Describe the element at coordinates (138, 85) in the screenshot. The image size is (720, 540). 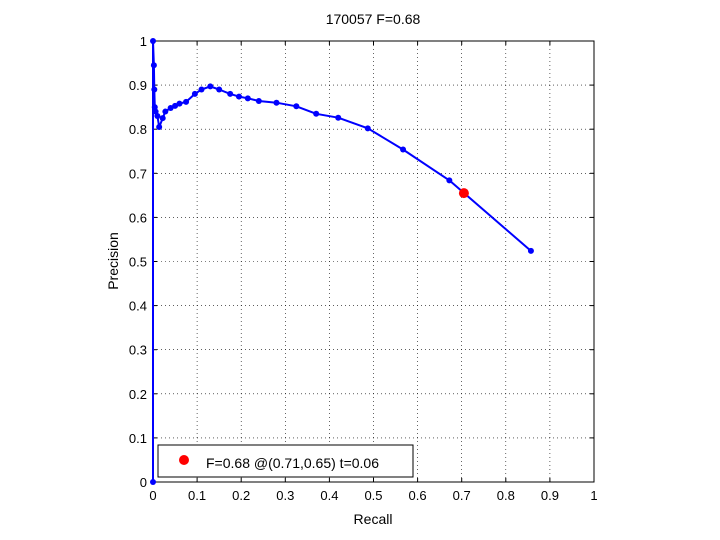
I see `y-tick-label: 0.9` at that location.